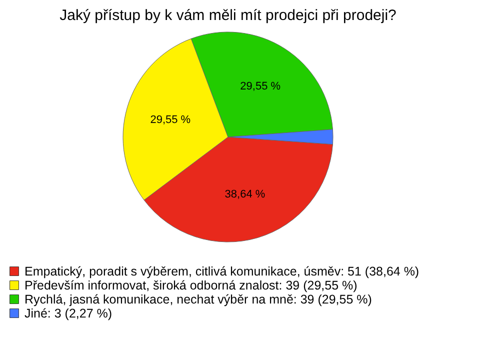  I want to click on legend-label: Empatický, poradit s výběrem, citlivá komunikace, úsměv: 51 (38,64 %), so click(222, 271).